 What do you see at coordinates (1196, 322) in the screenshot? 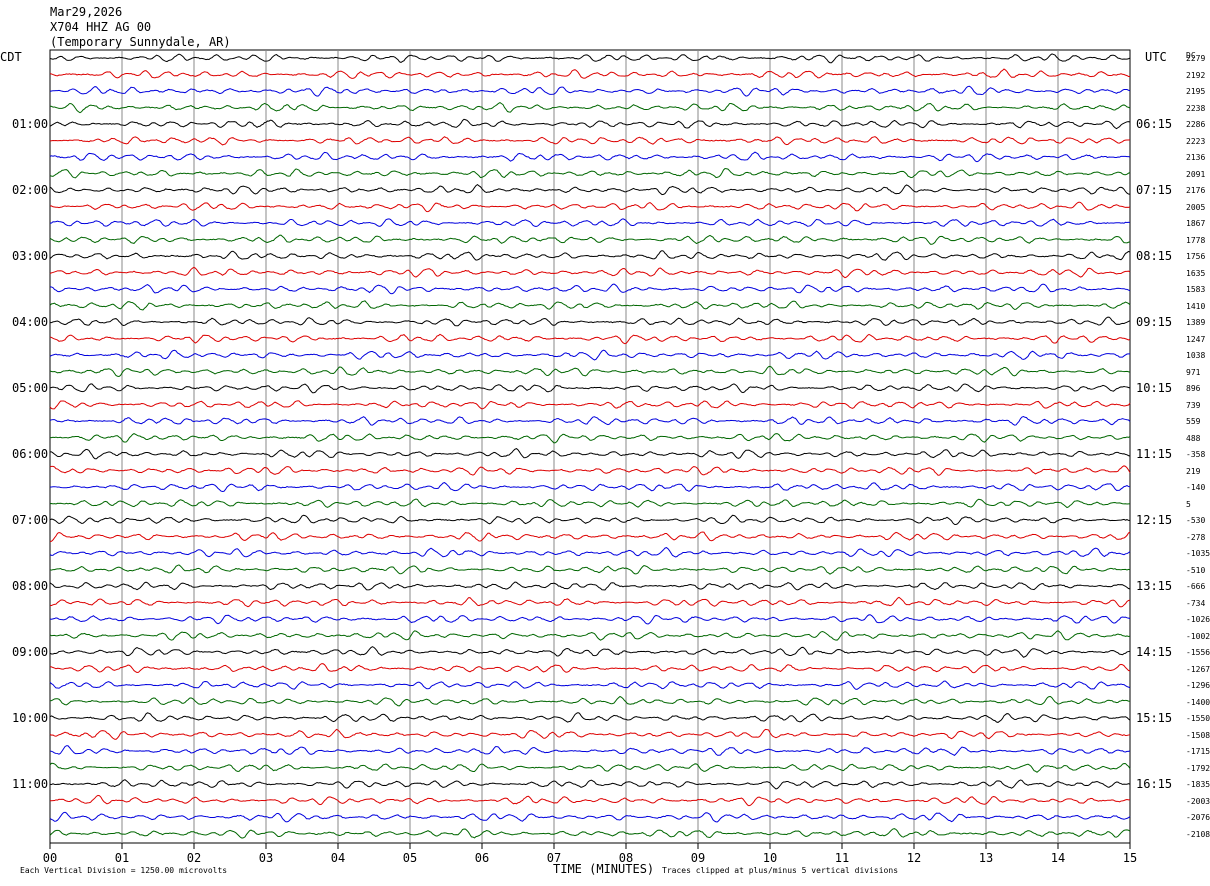
I see `dc-offset-label: 1389` at bounding box center [1196, 322].